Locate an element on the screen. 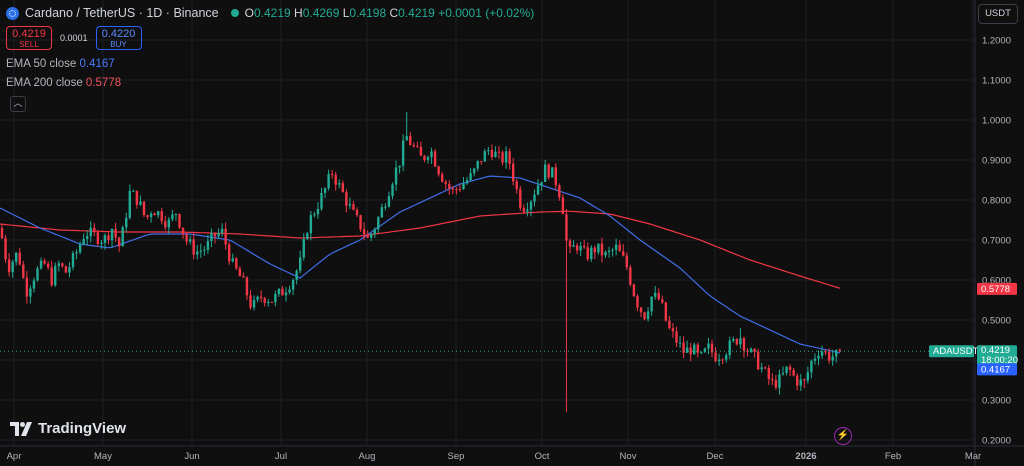 Image resolution: width=1024 pixels, height=466 pixels. x-tick-label: 2026 is located at coordinates (805, 456).